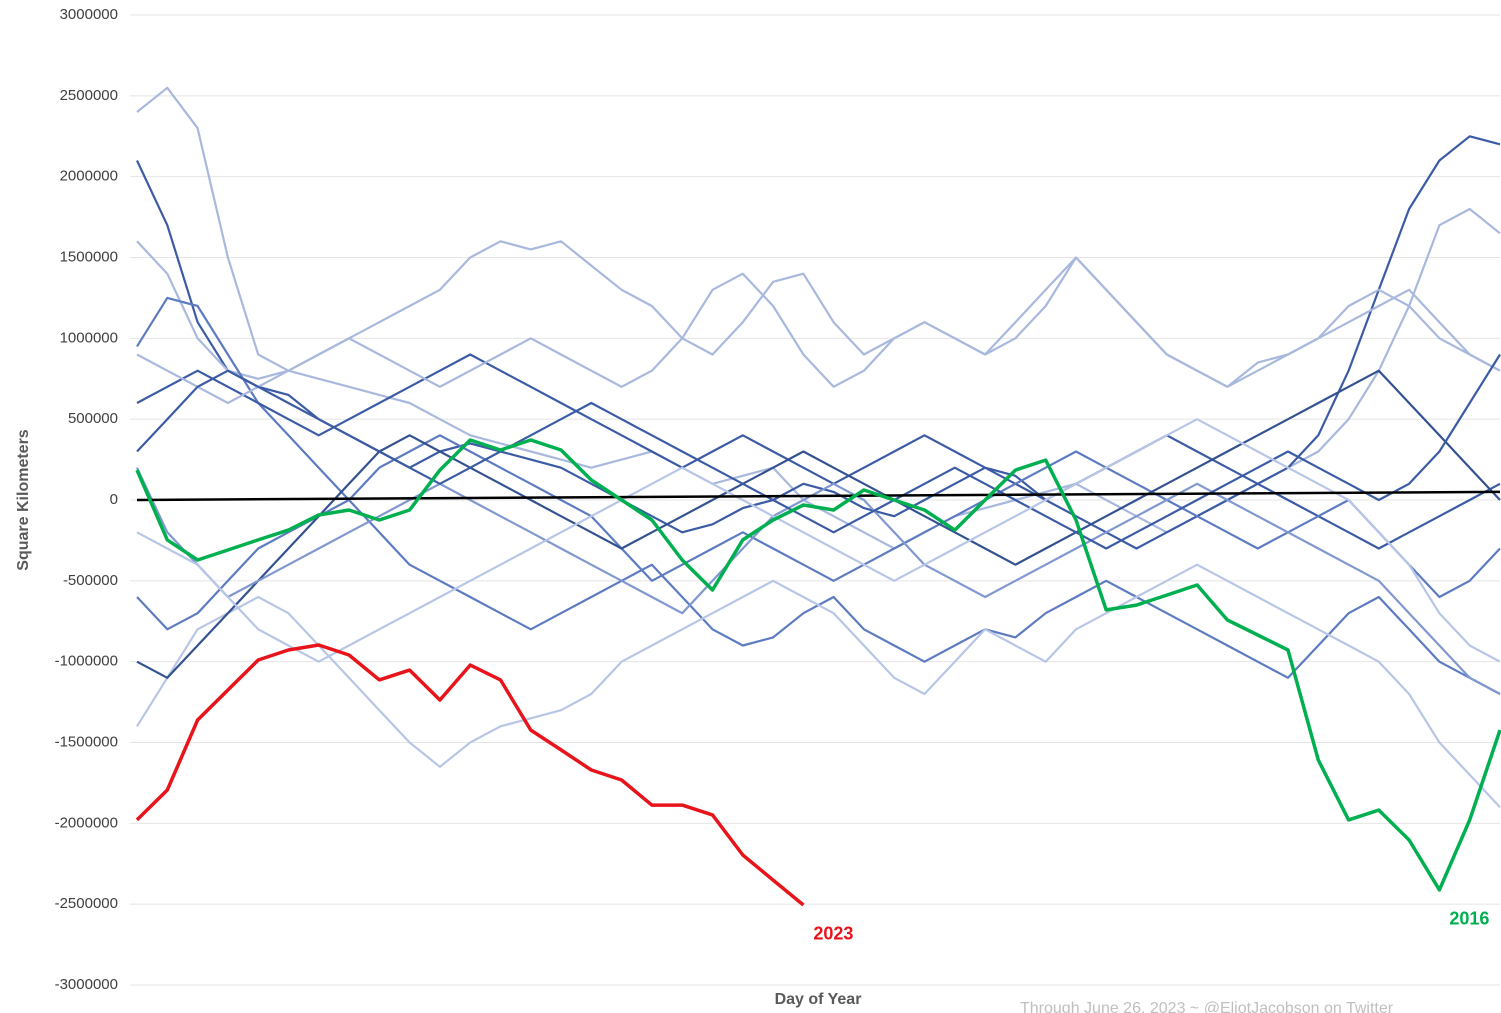 This screenshot has width=1501, height=1013. I want to click on y-tick-label: -500000, so click(90, 580).